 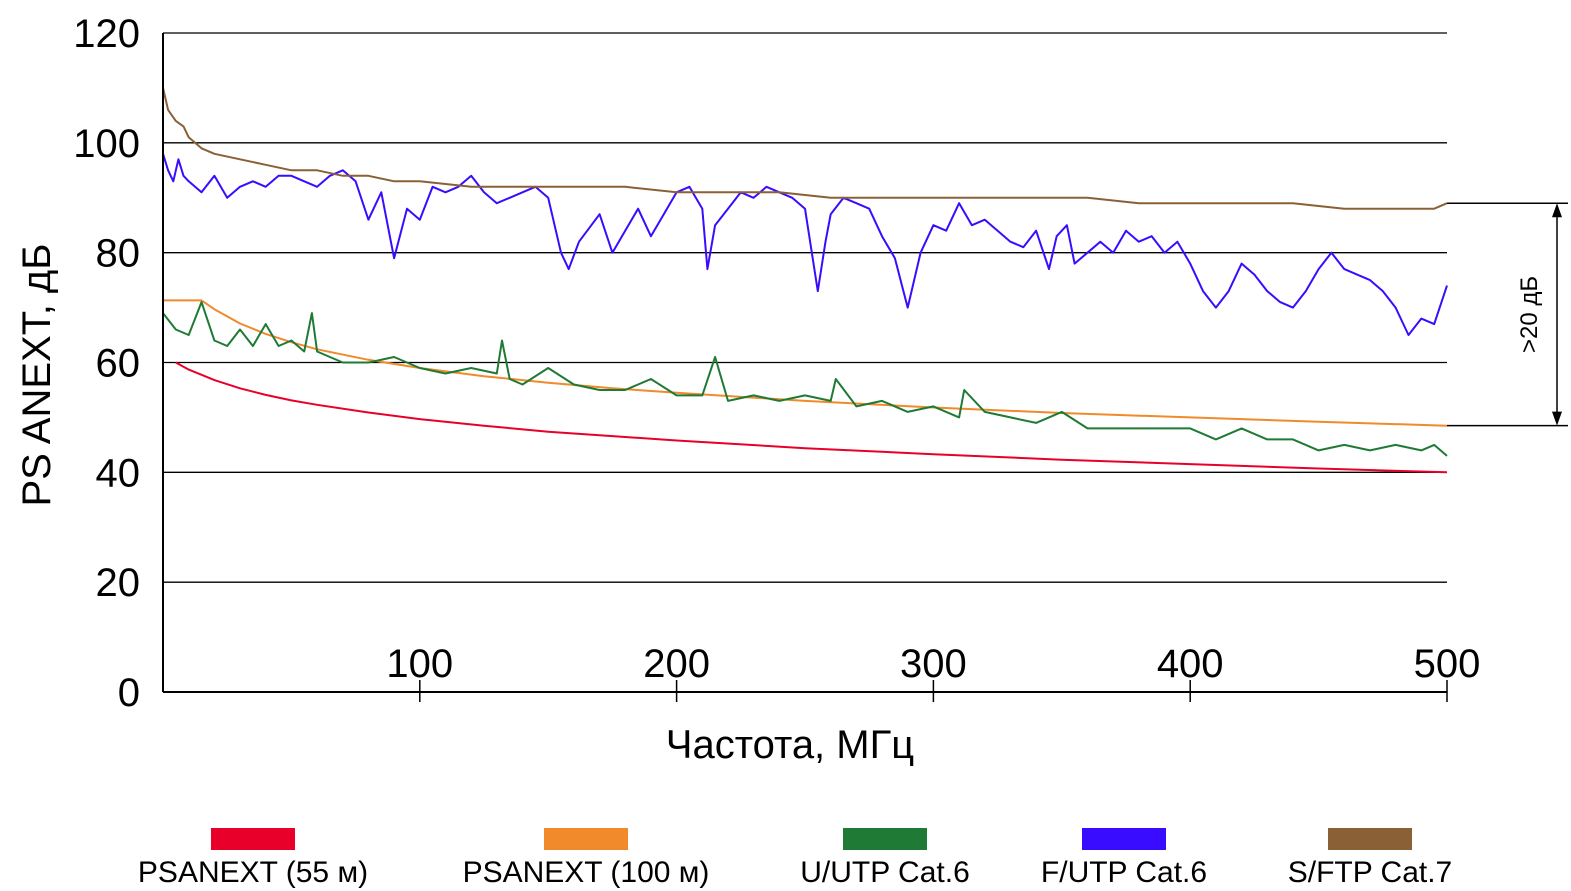 What do you see at coordinates (1190, 664) in the screenshot?
I see `x-tick-label-3: 400` at bounding box center [1190, 664].